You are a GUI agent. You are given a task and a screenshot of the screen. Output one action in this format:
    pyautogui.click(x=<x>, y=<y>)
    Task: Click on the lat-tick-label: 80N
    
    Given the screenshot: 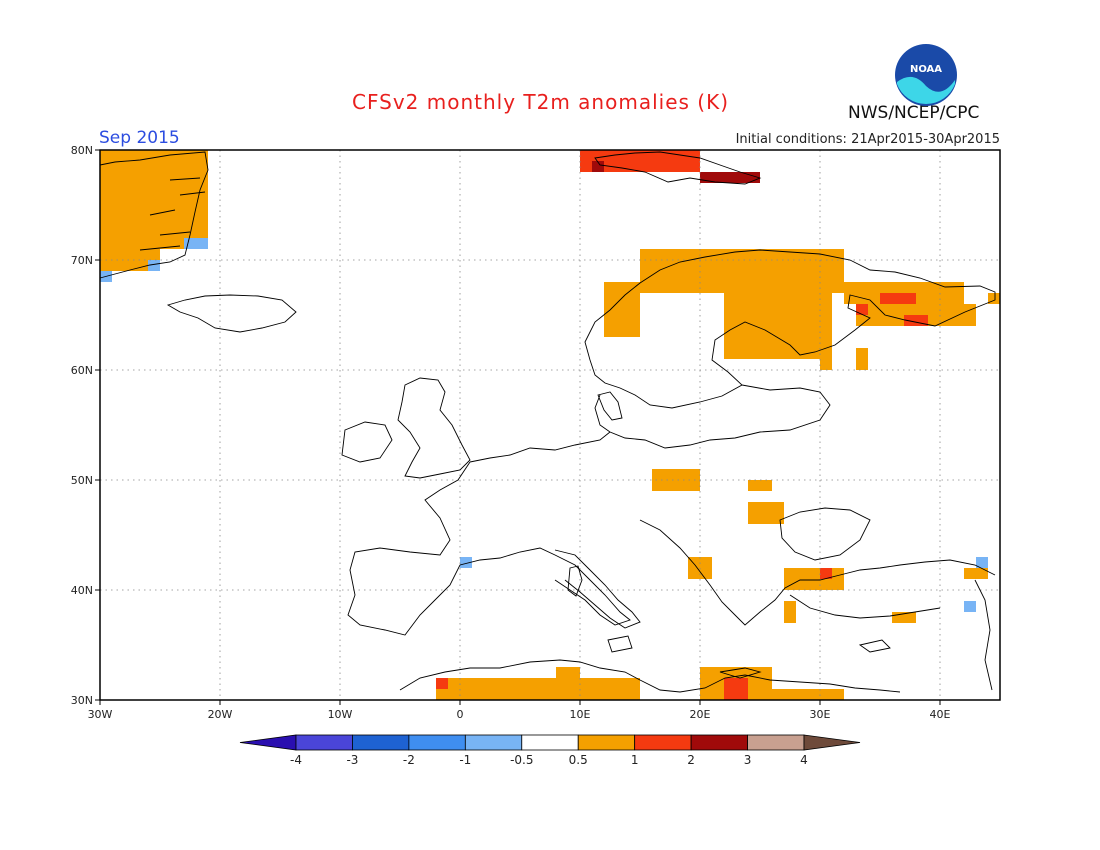 What is the action you would take?
    pyautogui.click(x=82, y=150)
    